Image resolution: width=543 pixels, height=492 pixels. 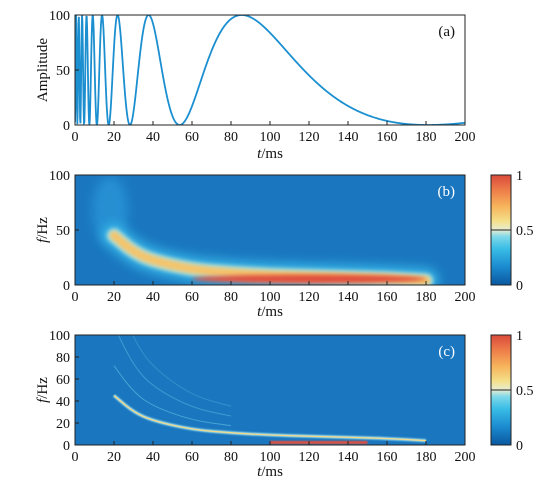 What do you see at coordinates (270, 154) in the screenshot?
I see `x-axis-label-a: t/ms` at bounding box center [270, 154].